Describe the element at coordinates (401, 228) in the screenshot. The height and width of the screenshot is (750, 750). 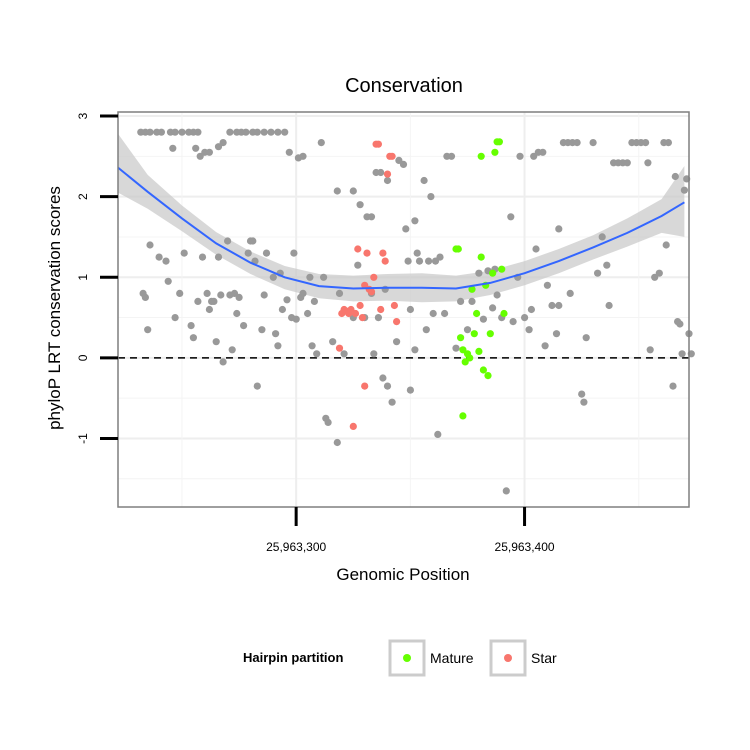
I see `smooth-trend-line` at that location.